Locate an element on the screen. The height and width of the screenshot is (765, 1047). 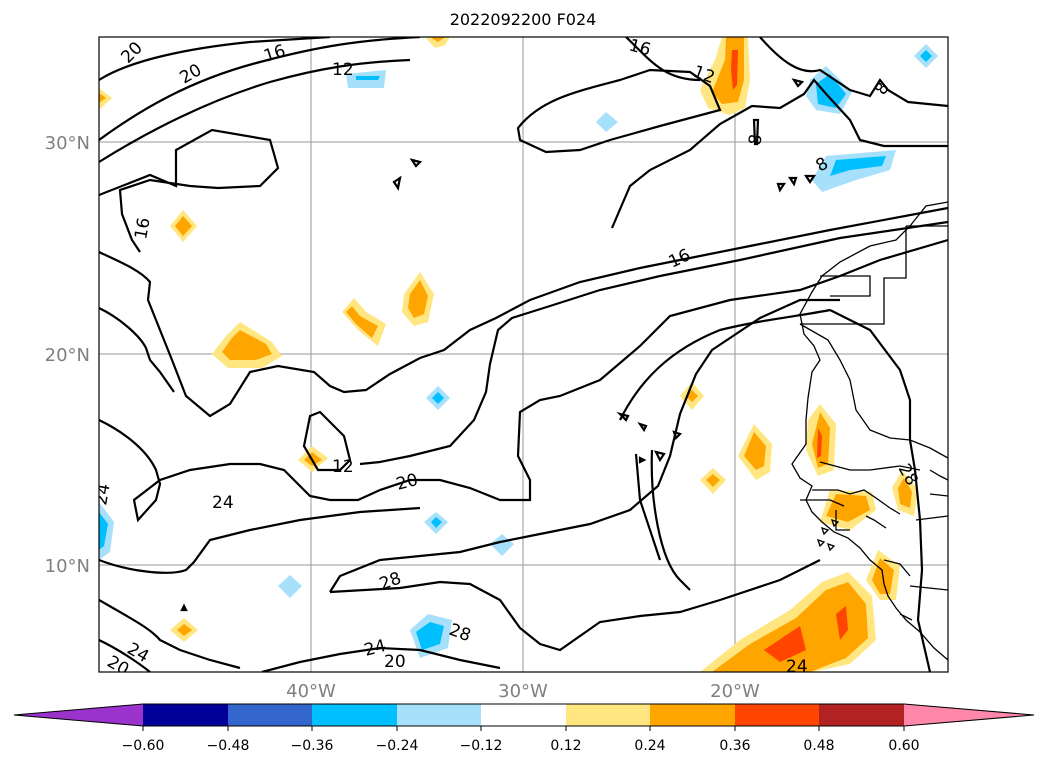
lon-label-20w: 20°W is located at coordinates (735, 691).